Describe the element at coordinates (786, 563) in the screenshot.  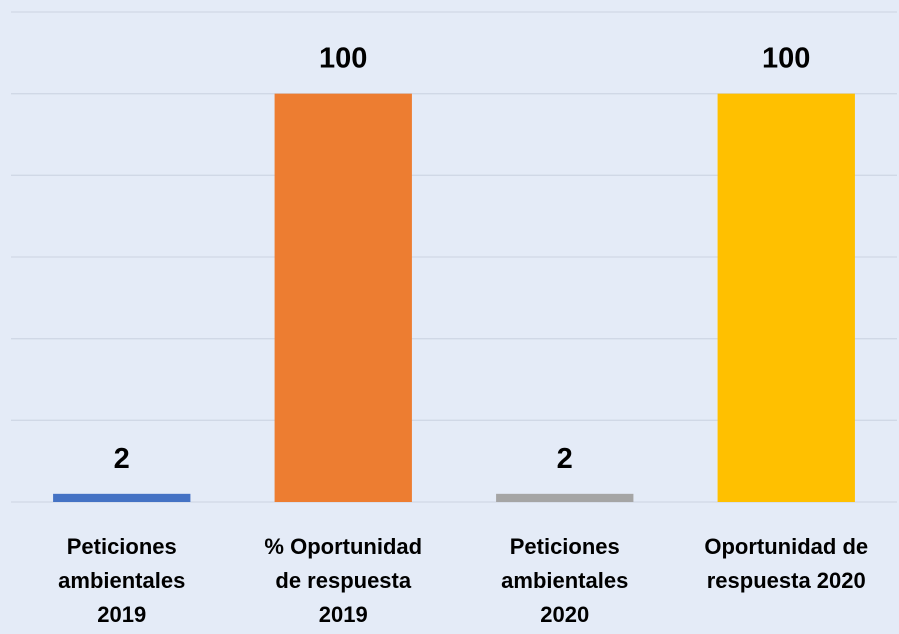
I see `x-tick-label: Oportunidad de respuesta 2020` at that location.